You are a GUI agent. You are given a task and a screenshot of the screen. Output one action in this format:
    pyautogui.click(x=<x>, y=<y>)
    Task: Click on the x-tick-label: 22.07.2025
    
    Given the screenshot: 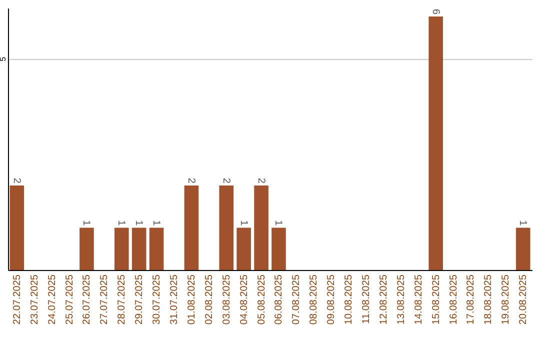 What is the action you would take?
    pyautogui.click(x=17, y=299)
    